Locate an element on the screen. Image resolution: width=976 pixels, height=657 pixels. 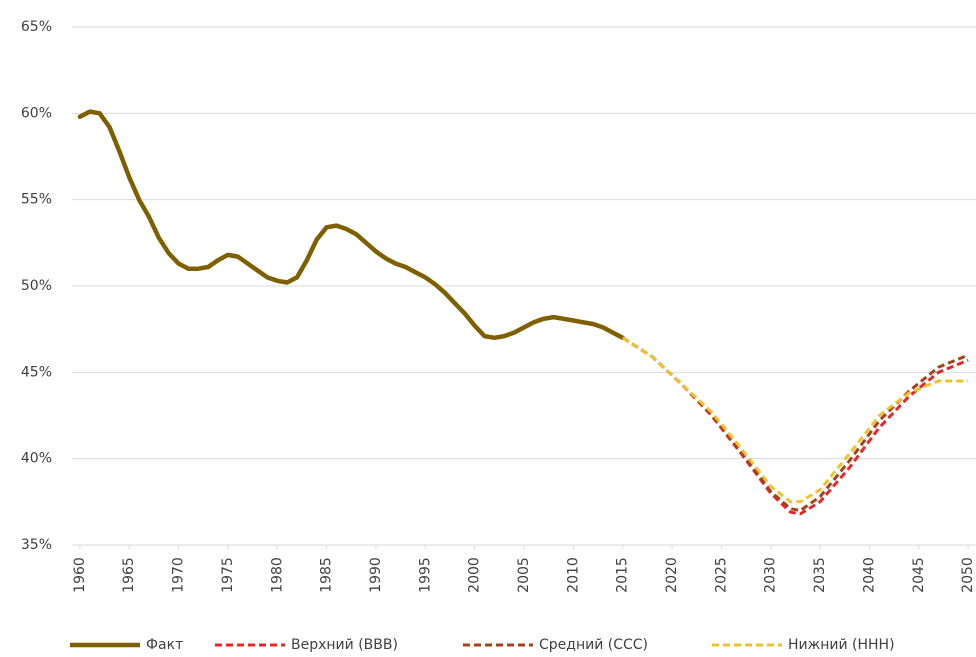
x-tick-label: 2000 is located at coordinates (475, 575).